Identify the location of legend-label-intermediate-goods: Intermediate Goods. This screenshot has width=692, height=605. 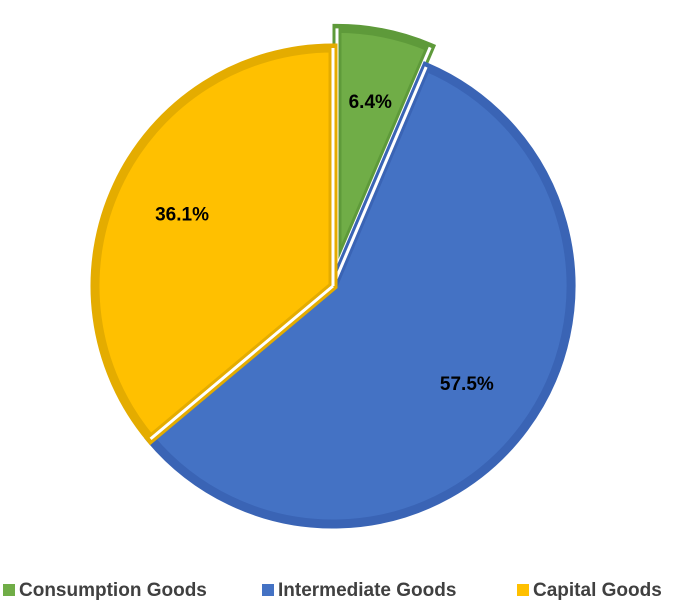
(367, 590).